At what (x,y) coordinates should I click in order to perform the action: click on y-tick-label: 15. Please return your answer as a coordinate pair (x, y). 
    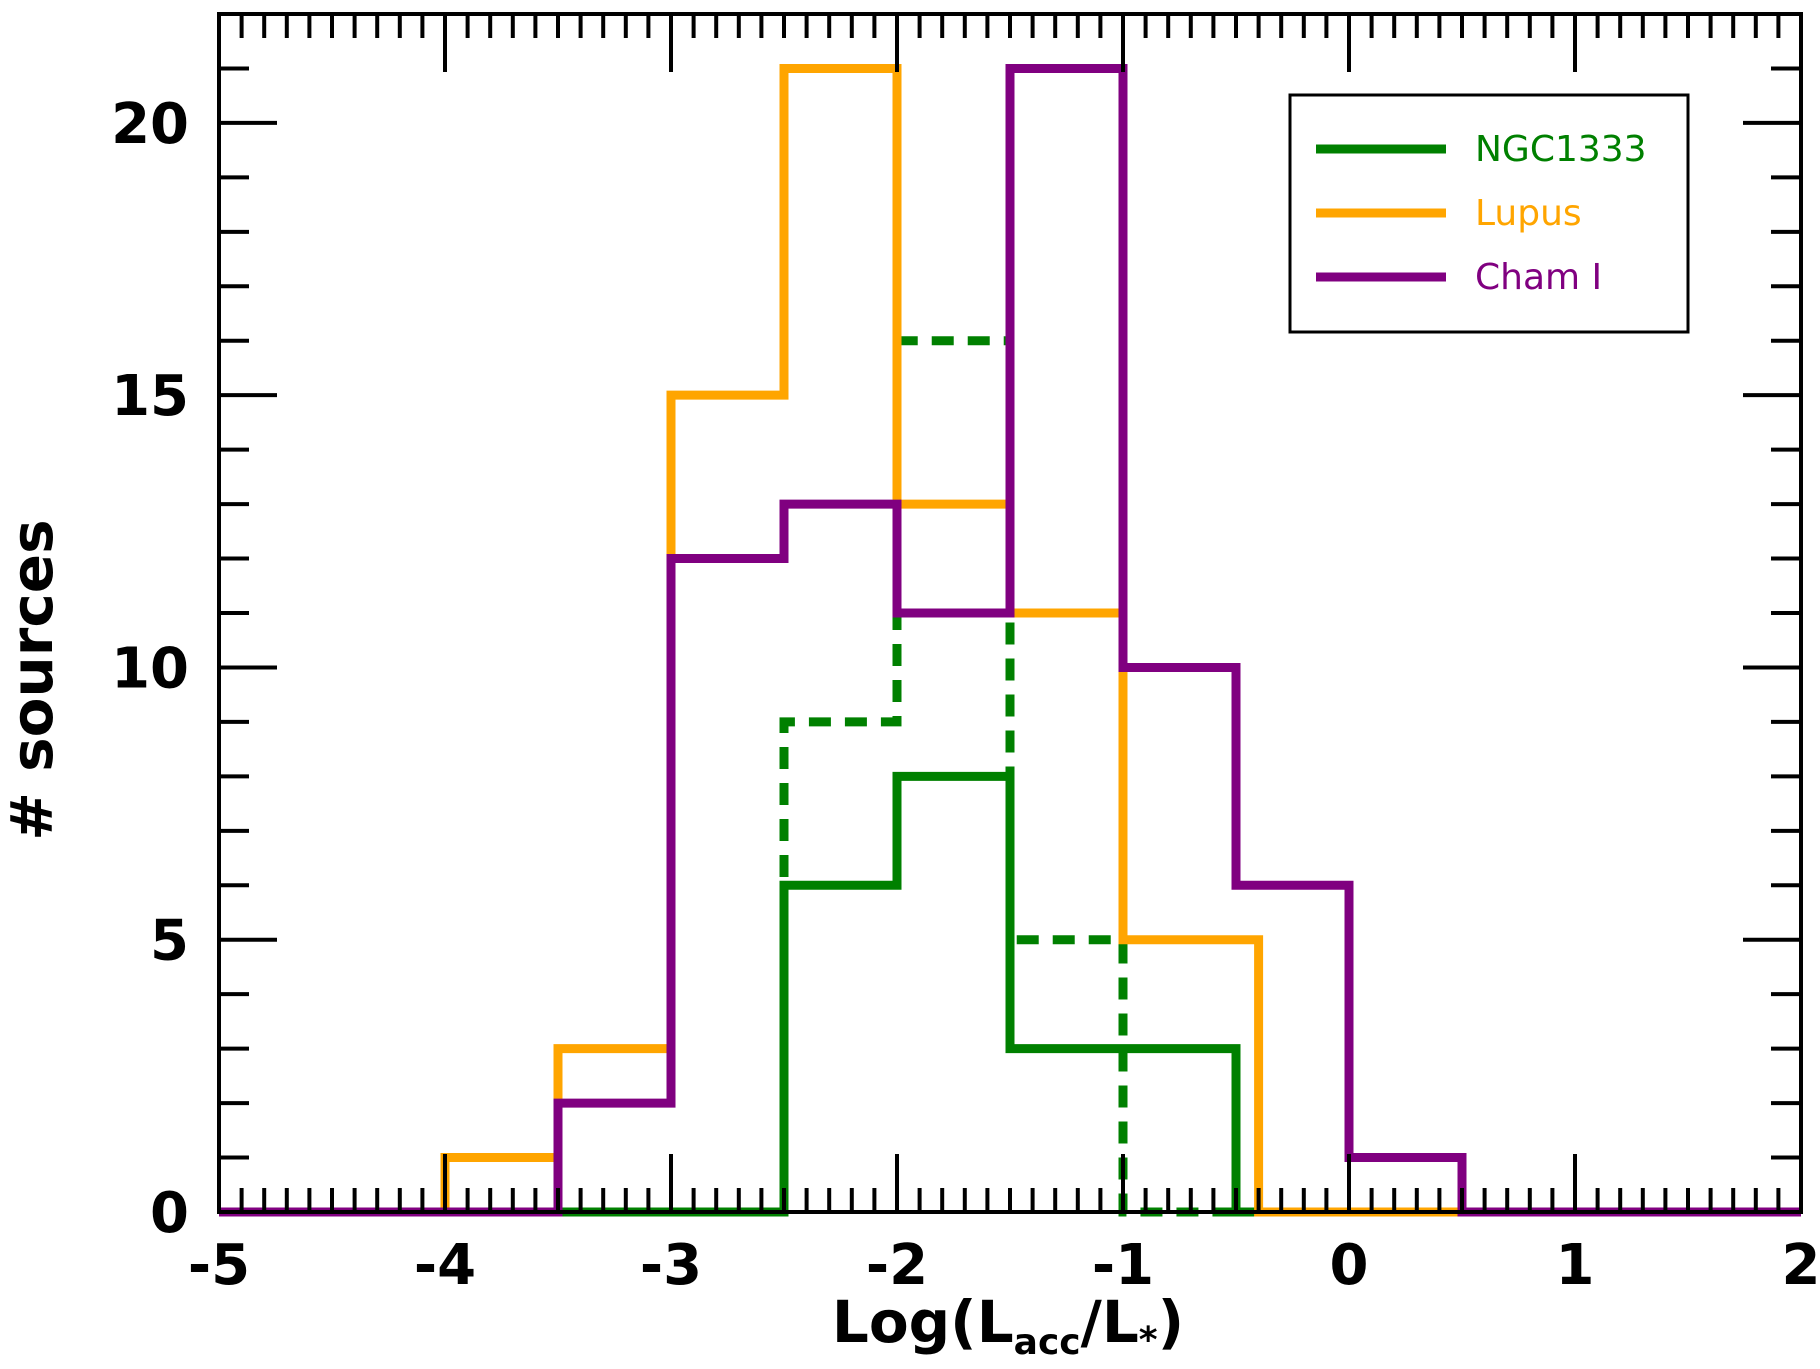
    Looking at the image, I should click on (150, 396).